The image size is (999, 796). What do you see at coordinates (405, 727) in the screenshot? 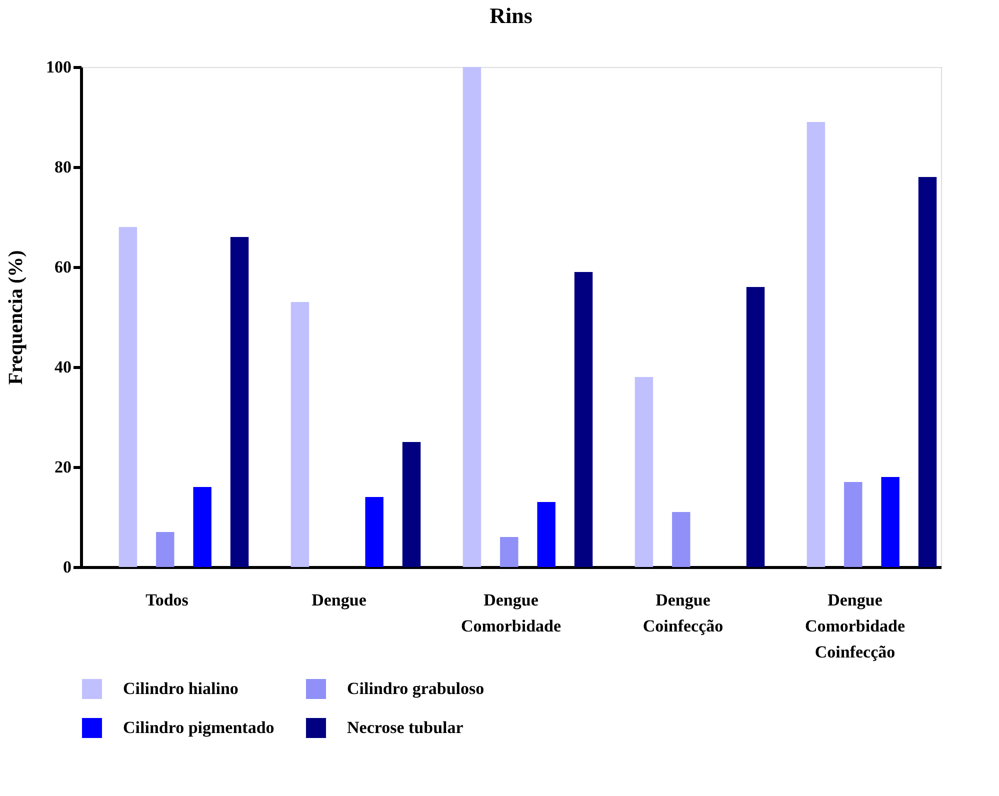
I see `legend-label: Necrose tubular` at bounding box center [405, 727].